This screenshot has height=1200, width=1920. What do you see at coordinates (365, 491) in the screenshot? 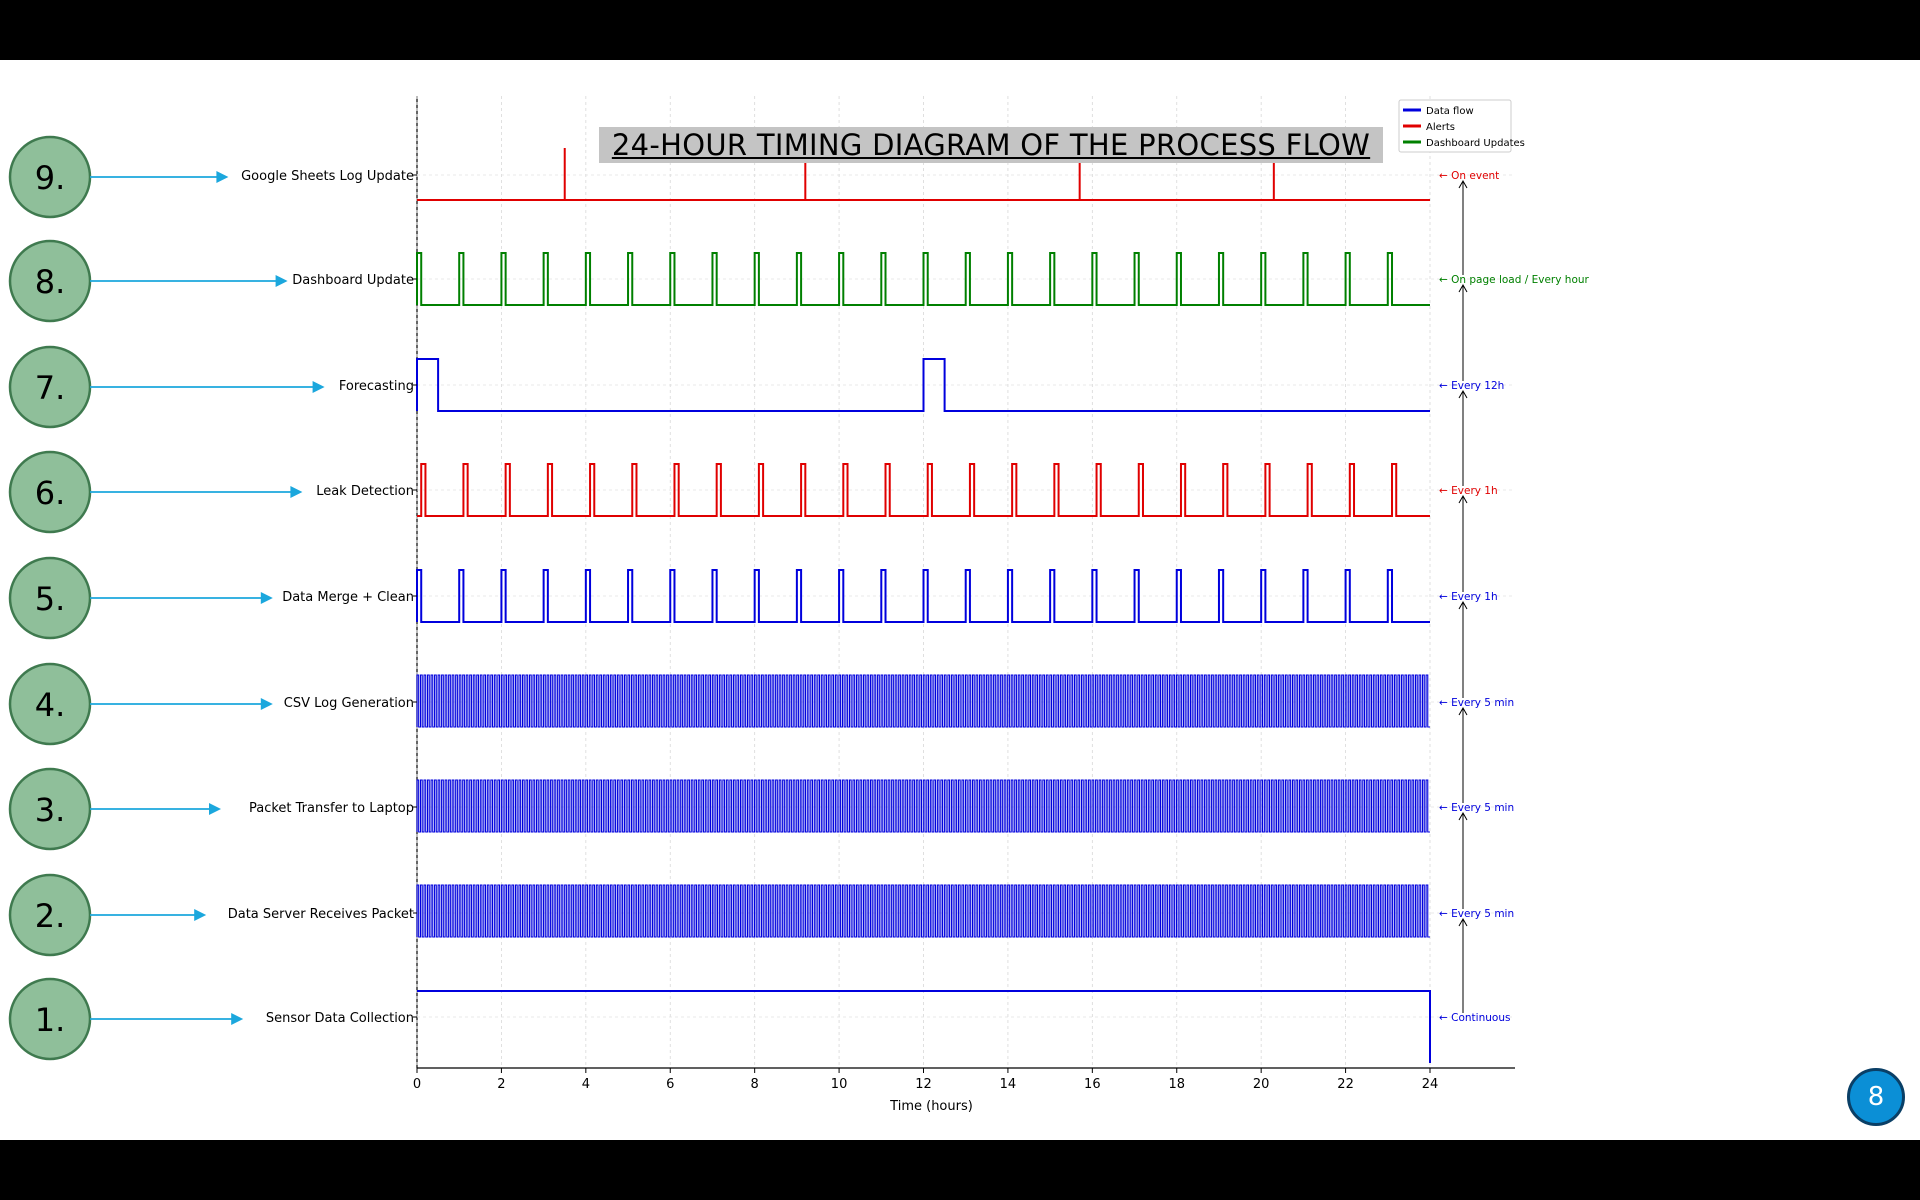
I see `series-label: Leak Detection` at bounding box center [365, 491].